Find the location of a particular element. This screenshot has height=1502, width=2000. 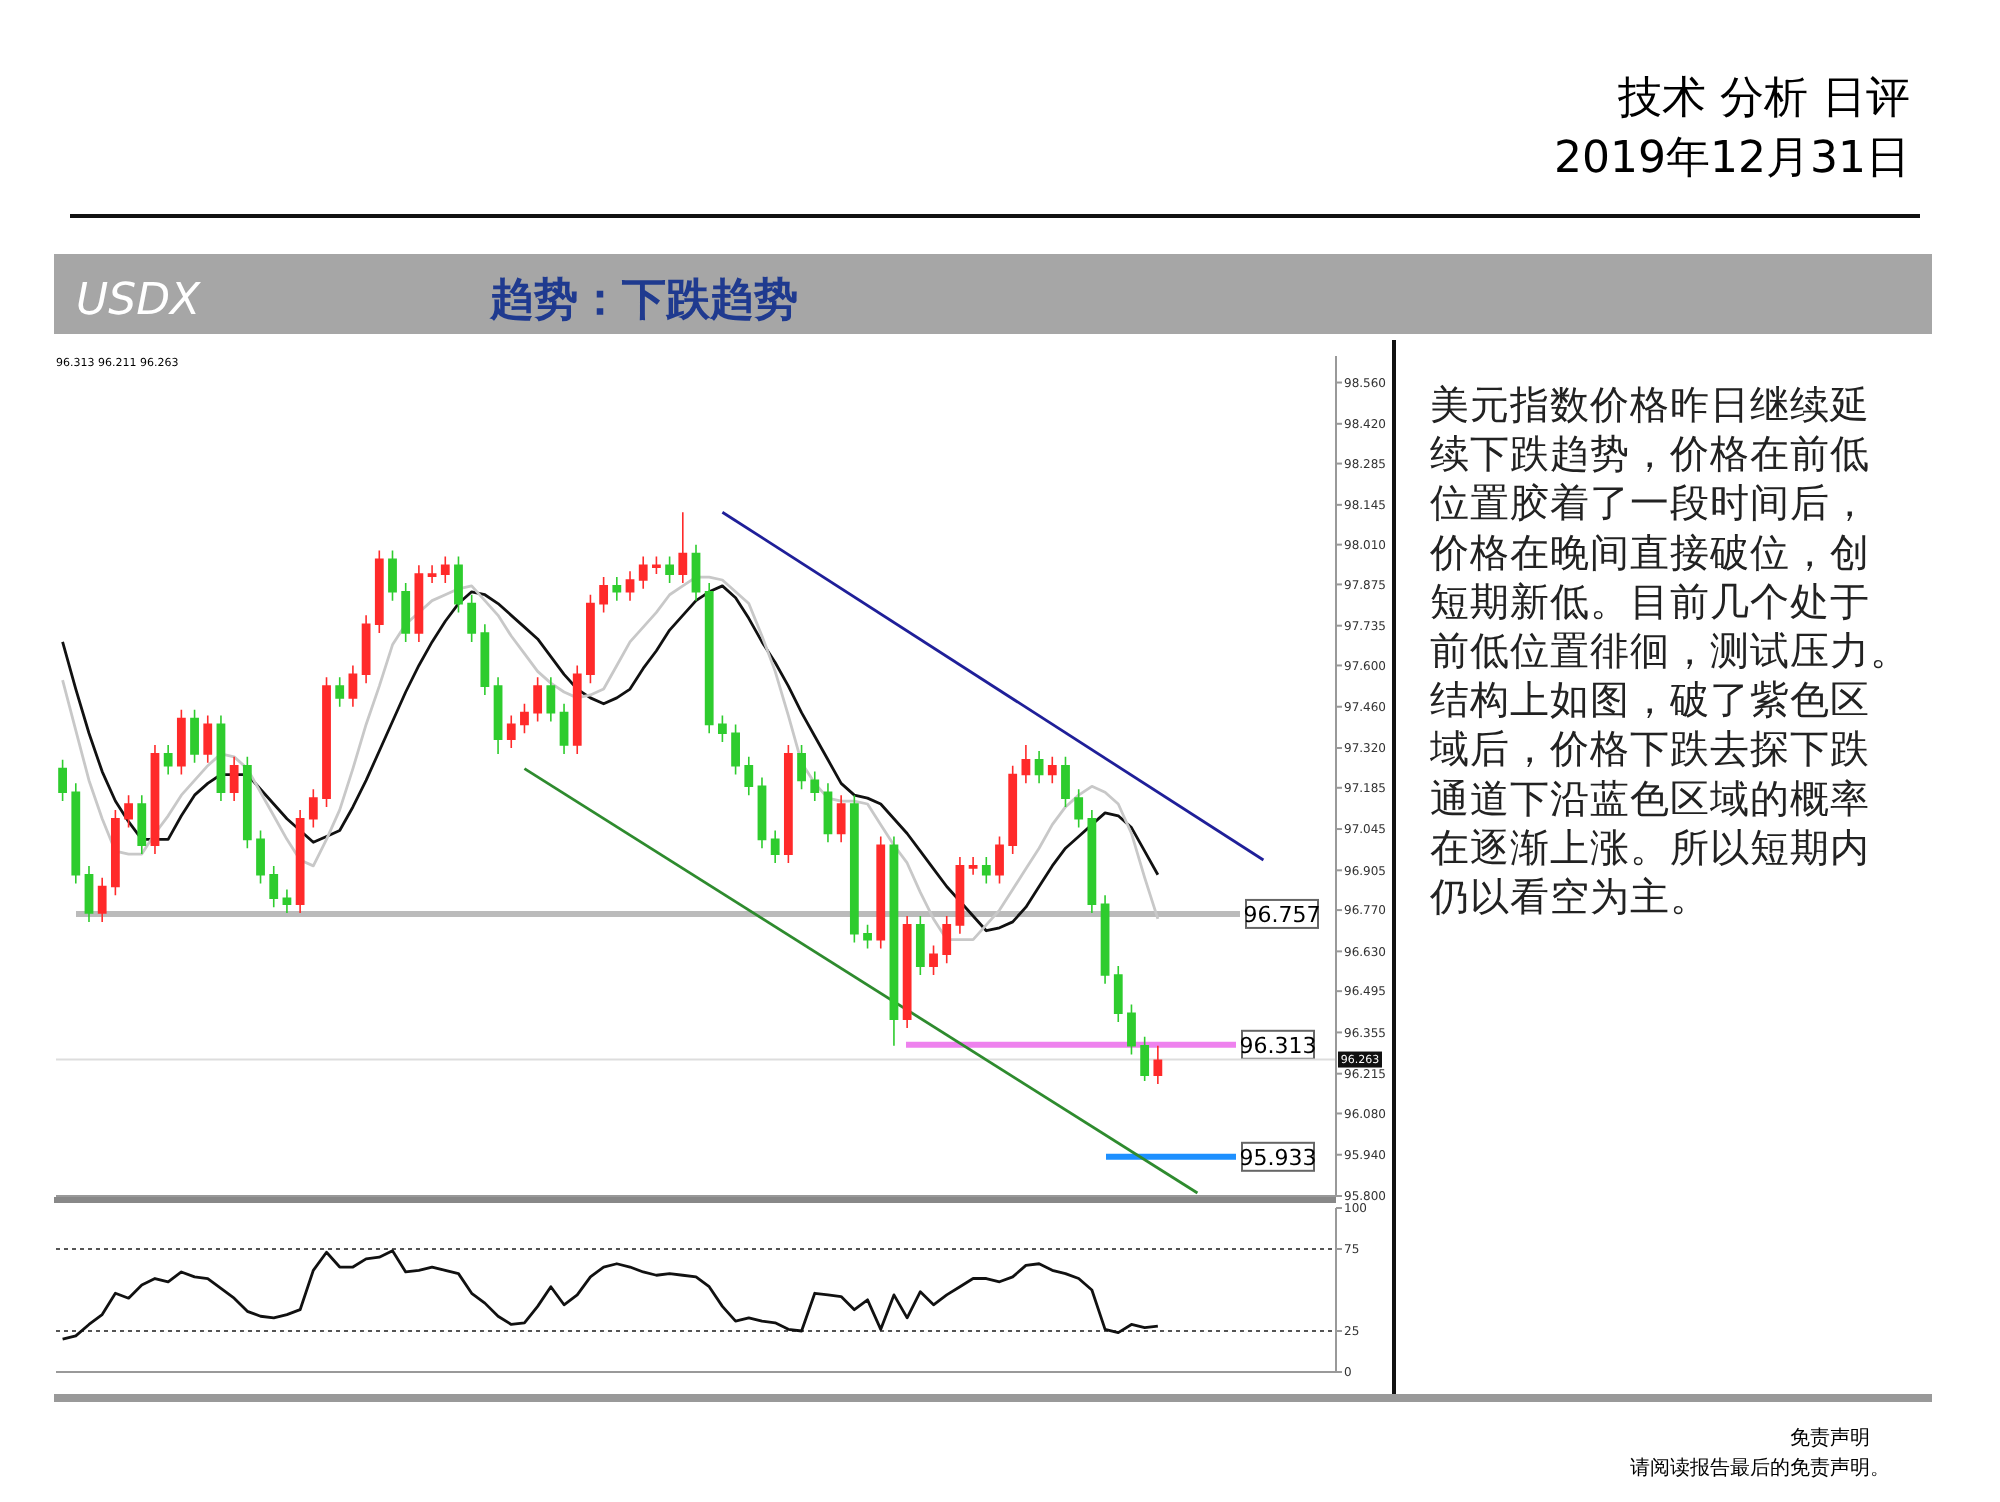

text: 美元指数价格昨日继续延续下跌趋势，价格在前低位置胶着了一段时间后，价格在晚间直接破位，创短期新低。目前几个处于前低位置徘徊，测试压力。结构上如图，破了紫色区域后，价格下跌去探下跌通道下沿蓝色区域的概率在逐渐上涨。所以短期内仍以看空为主。 is located at coordinates (1670, 651).